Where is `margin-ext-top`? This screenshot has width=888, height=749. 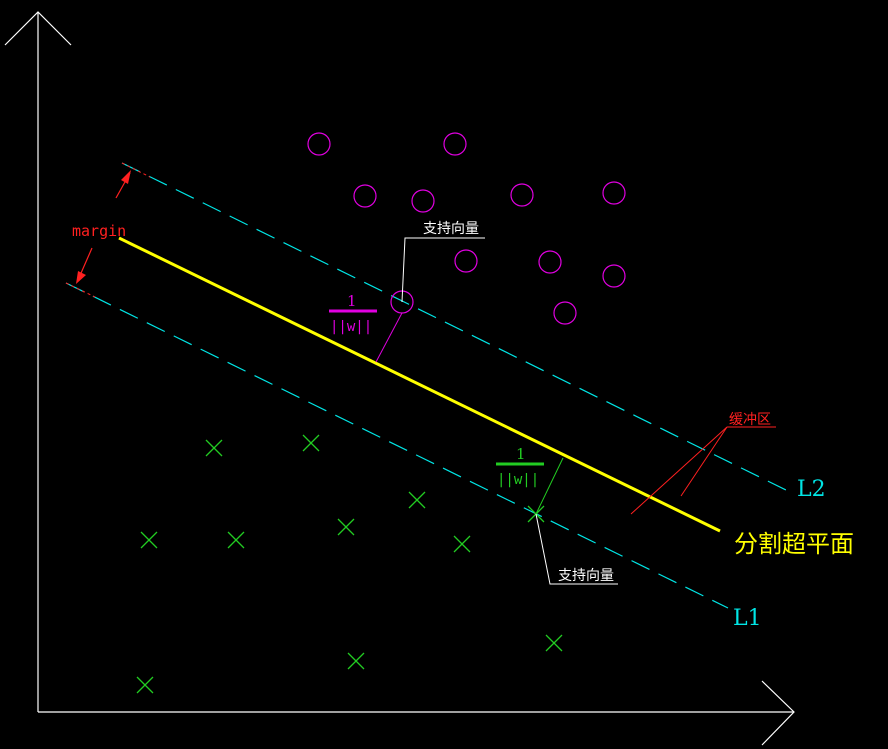
margin-ext-top is located at coordinates (136, 170).